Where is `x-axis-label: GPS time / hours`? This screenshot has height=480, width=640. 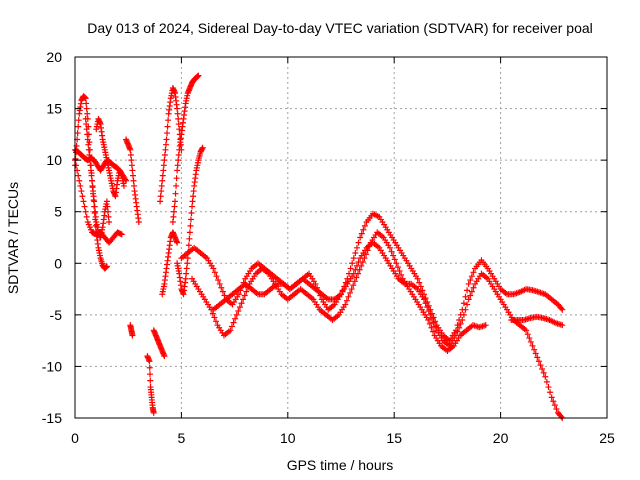
x-axis-label: GPS time / hours is located at coordinates (340, 465).